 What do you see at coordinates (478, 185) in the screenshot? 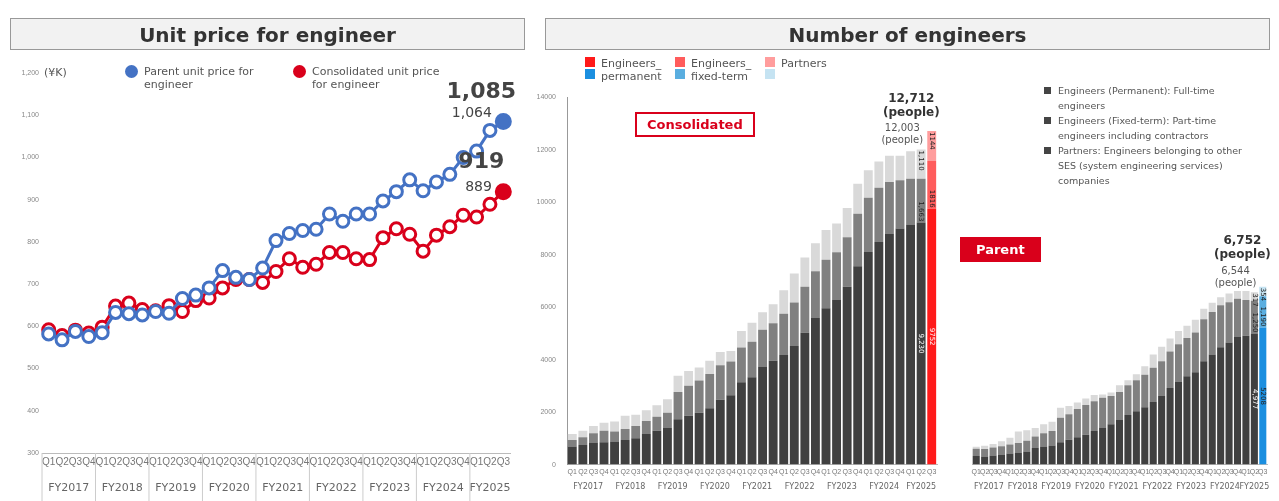
I see `data-label: 889` at bounding box center [478, 185].